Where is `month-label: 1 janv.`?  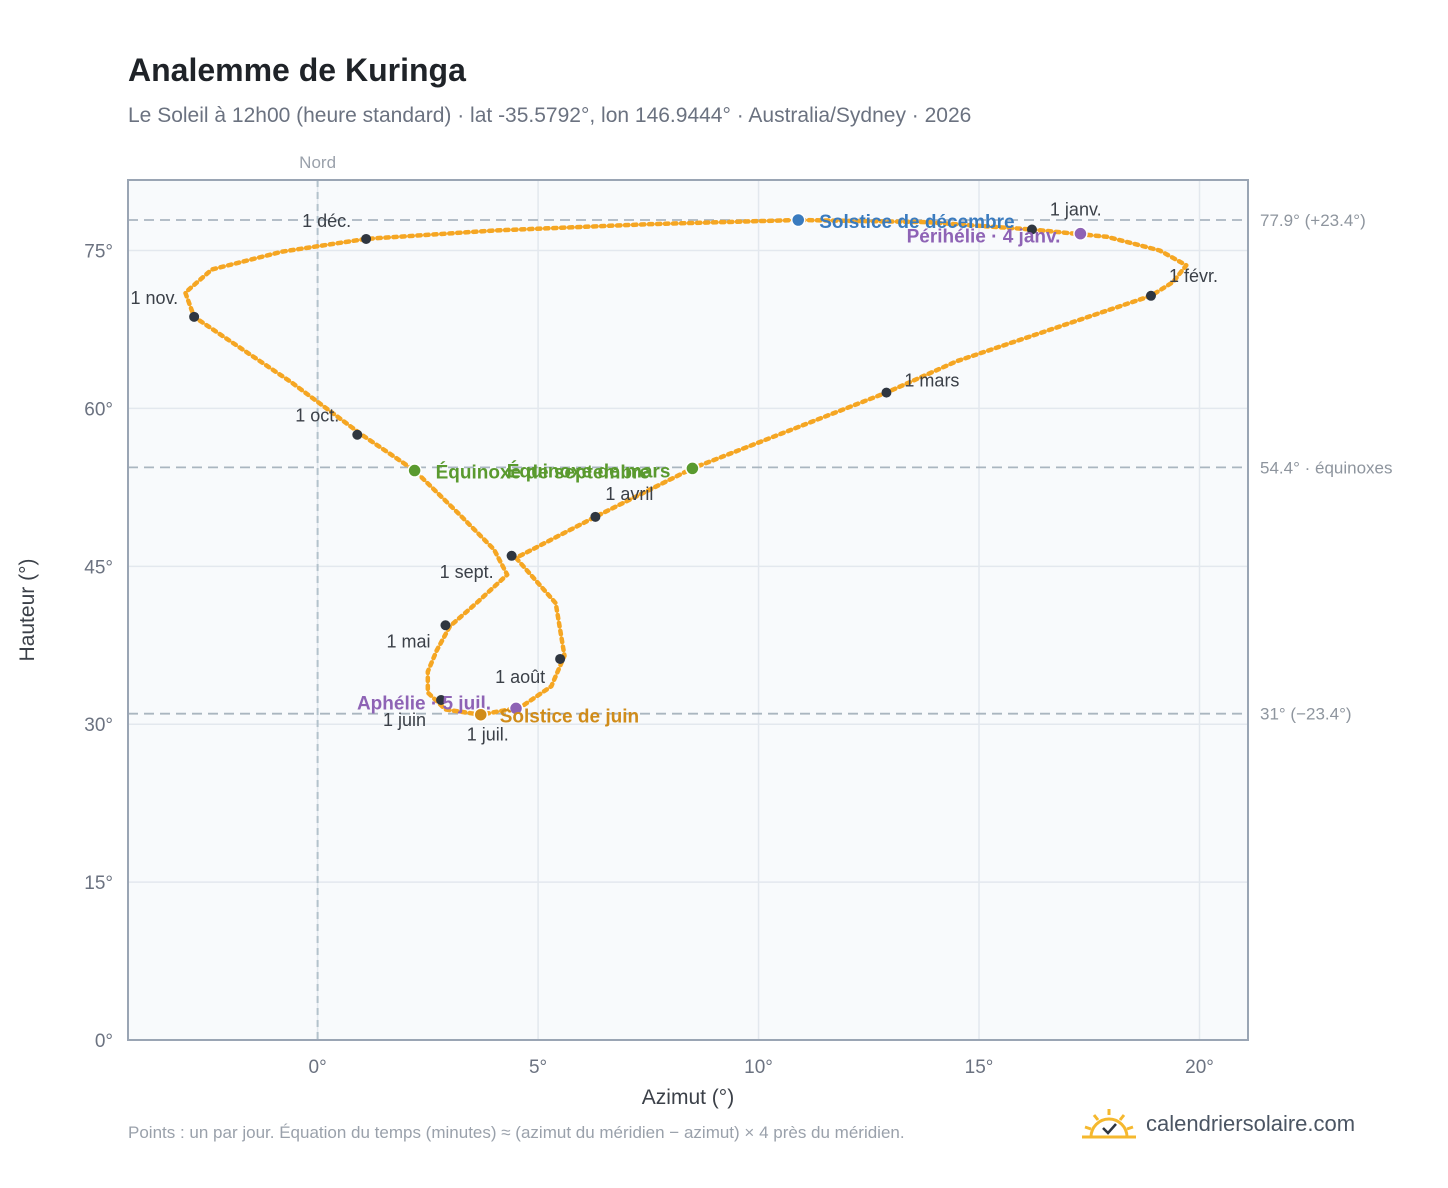 month-label: 1 janv. is located at coordinates (1076, 209).